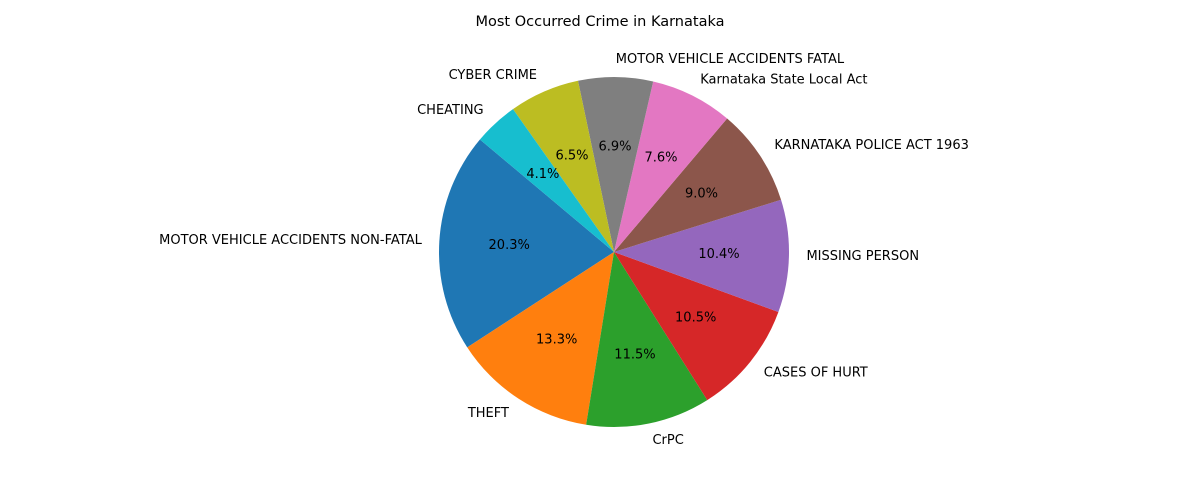 Image resolution: width=1200 pixels, height=500 pixels. What do you see at coordinates (695, 317) in the screenshot?
I see `slice-percent-label: 10.5%` at bounding box center [695, 317].